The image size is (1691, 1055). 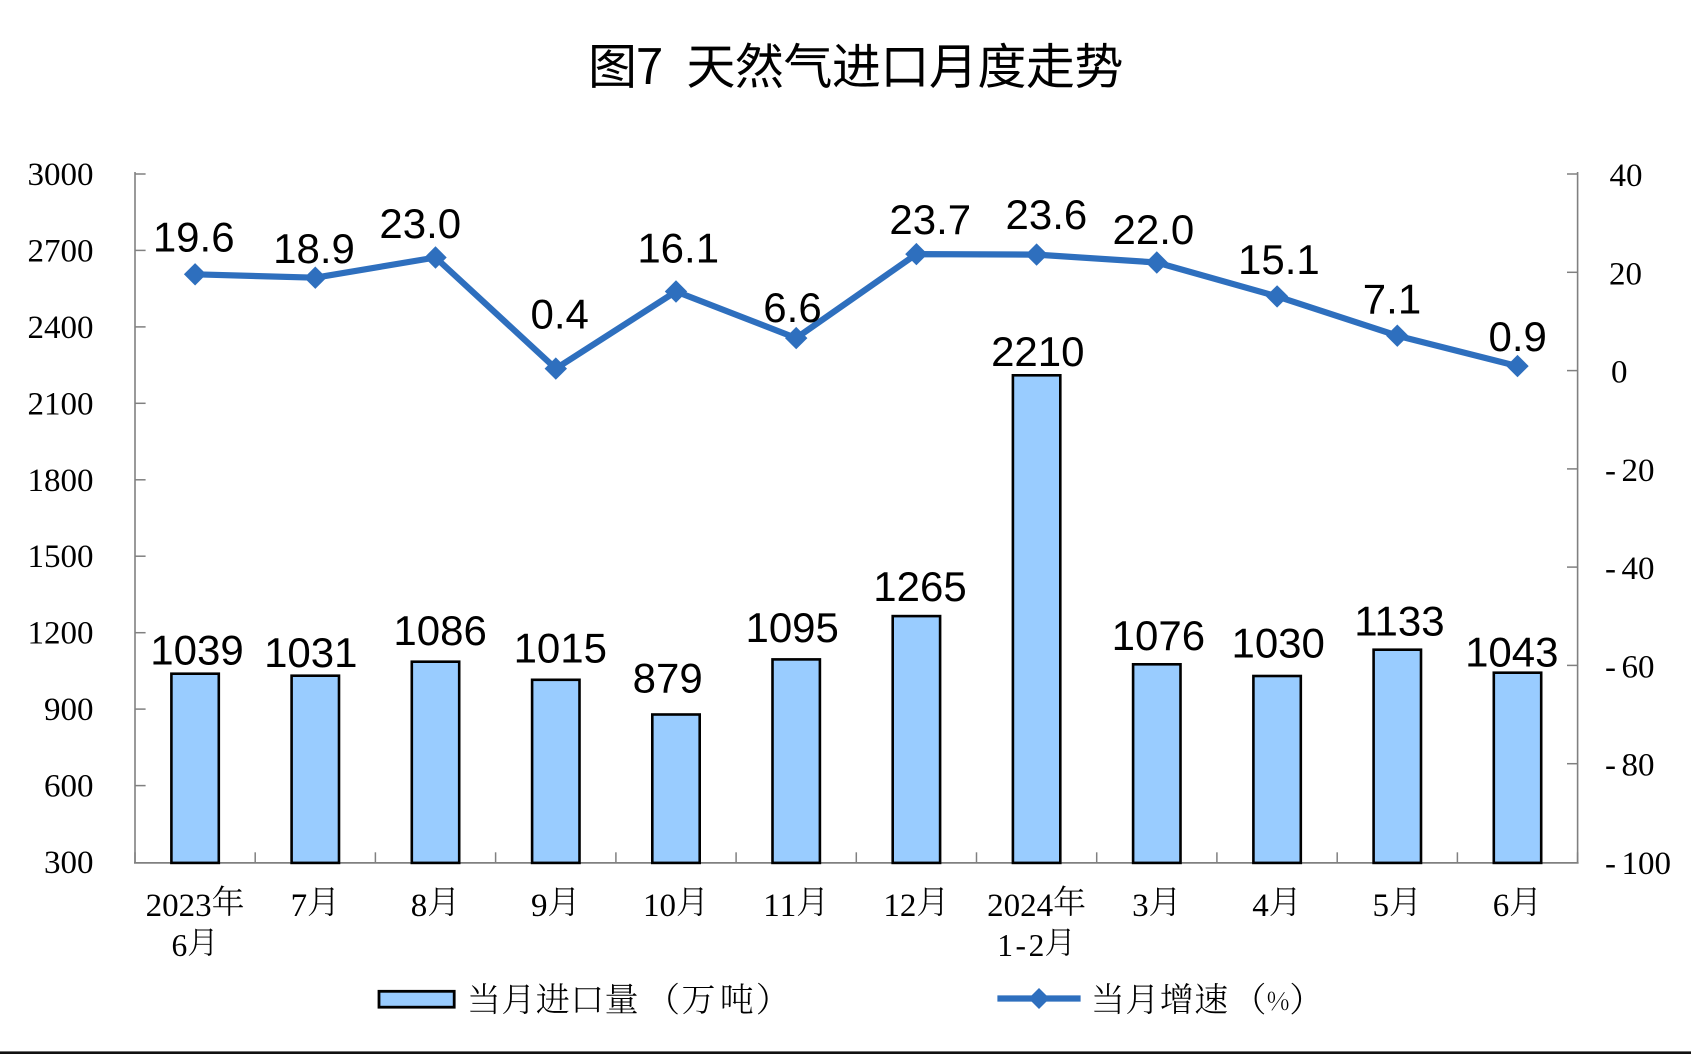 I want to click on svg-text: 18.9, so click(x=314, y=248).